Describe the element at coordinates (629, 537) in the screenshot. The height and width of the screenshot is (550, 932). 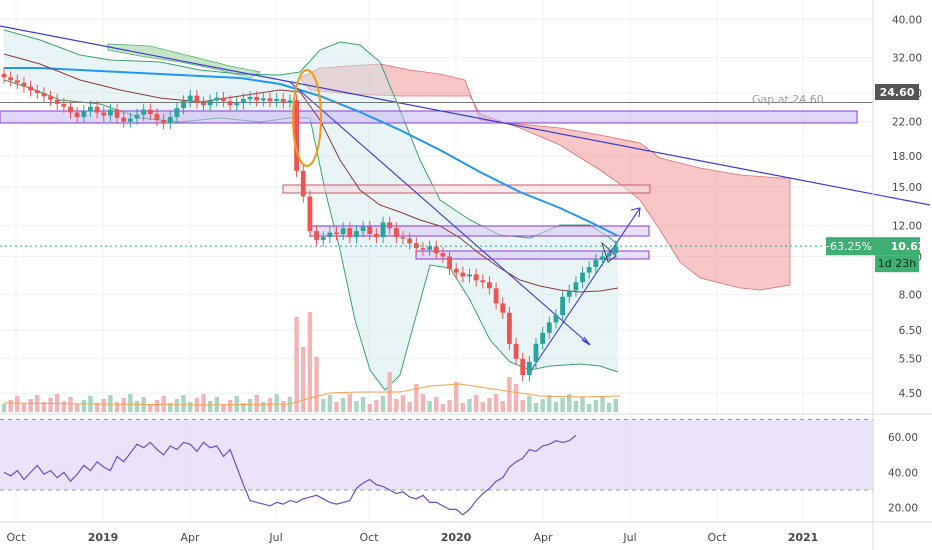
I see `time-tick-label: Jul` at that location.